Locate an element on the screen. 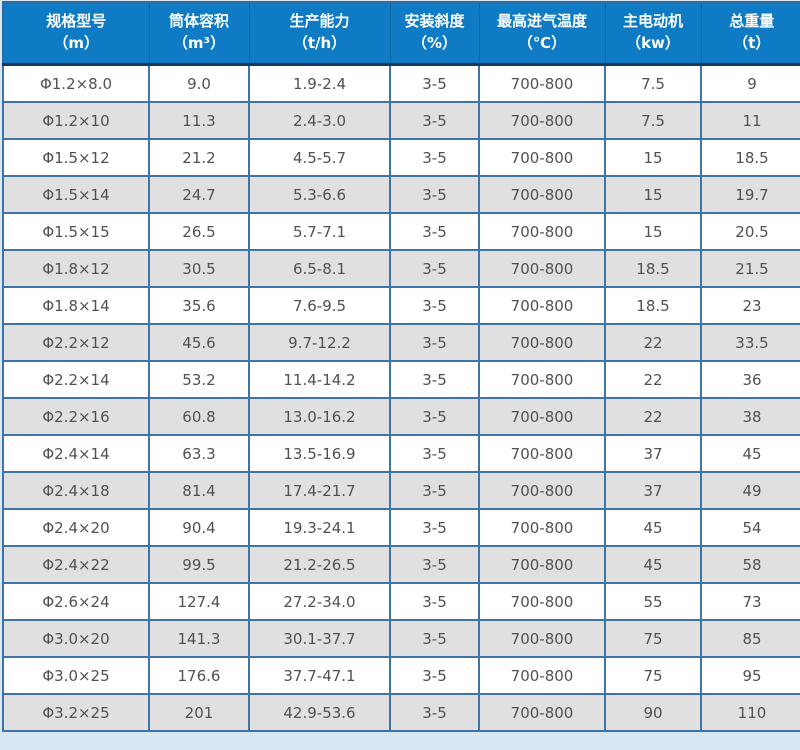  table-cell: 53.2 is located at coordinates (199, 379).